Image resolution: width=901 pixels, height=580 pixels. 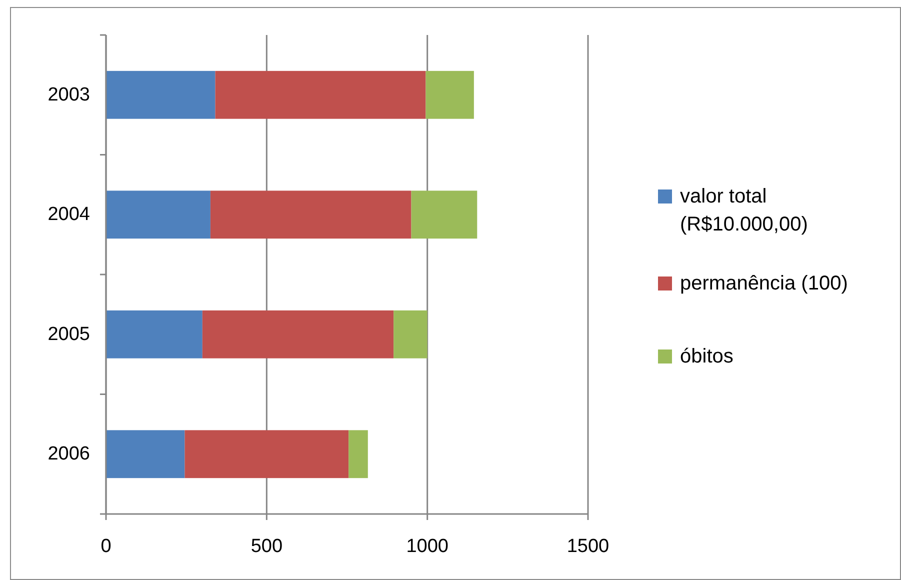 What do you see at coordinates (69, 95) in the screenshot?
I see `y-tick-label: 2003` at bounding box center [69, 95].